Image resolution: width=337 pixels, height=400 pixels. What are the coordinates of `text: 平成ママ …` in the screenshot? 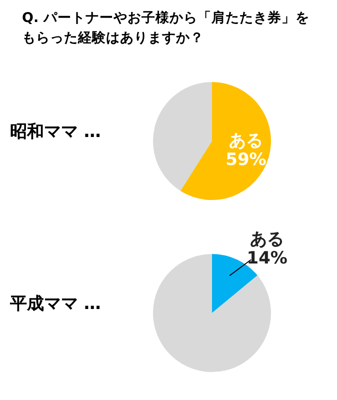 It's located at (55, 304).